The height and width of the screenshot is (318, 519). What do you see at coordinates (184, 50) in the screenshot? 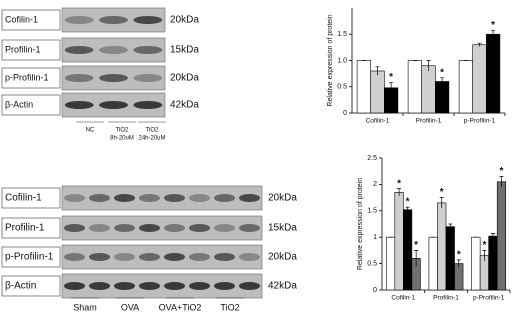
I see `kda-label: 15kDa` at bounding box center [184, 50].